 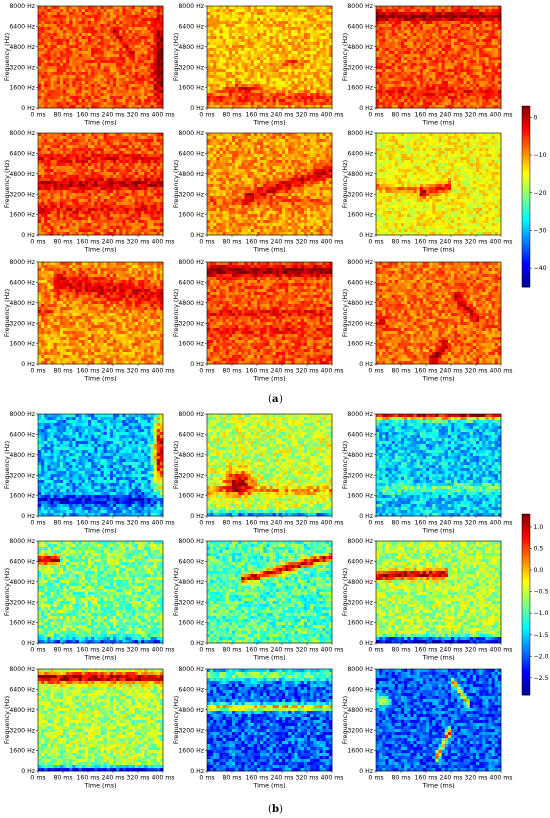 What do you see at coordinates (7, 57) in the screenshot?
I see `y-axis-label: Frequency (Hz)` at bounding box center [7, 57].